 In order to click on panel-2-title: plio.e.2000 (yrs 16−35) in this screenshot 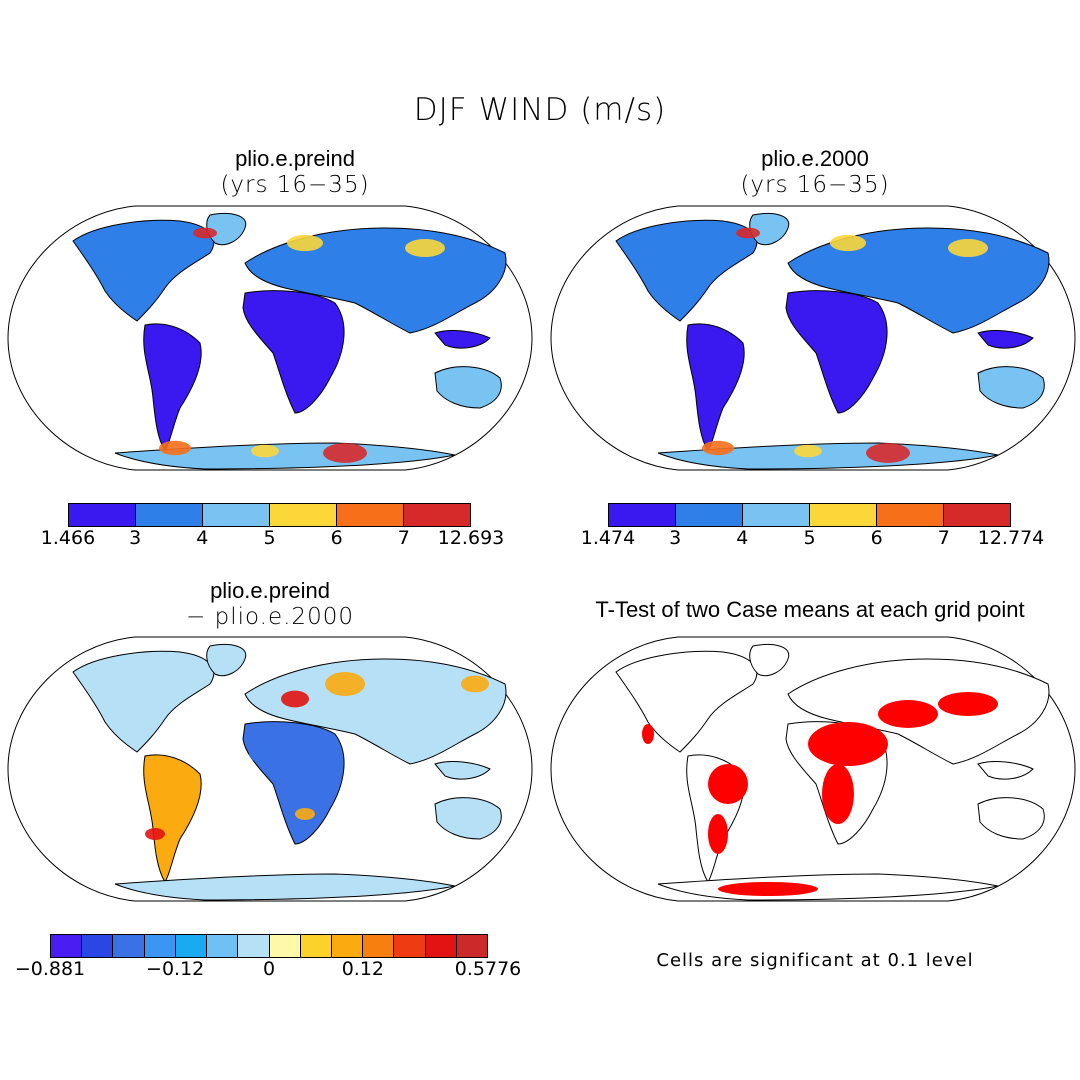, I will do `click(815, 172)`.